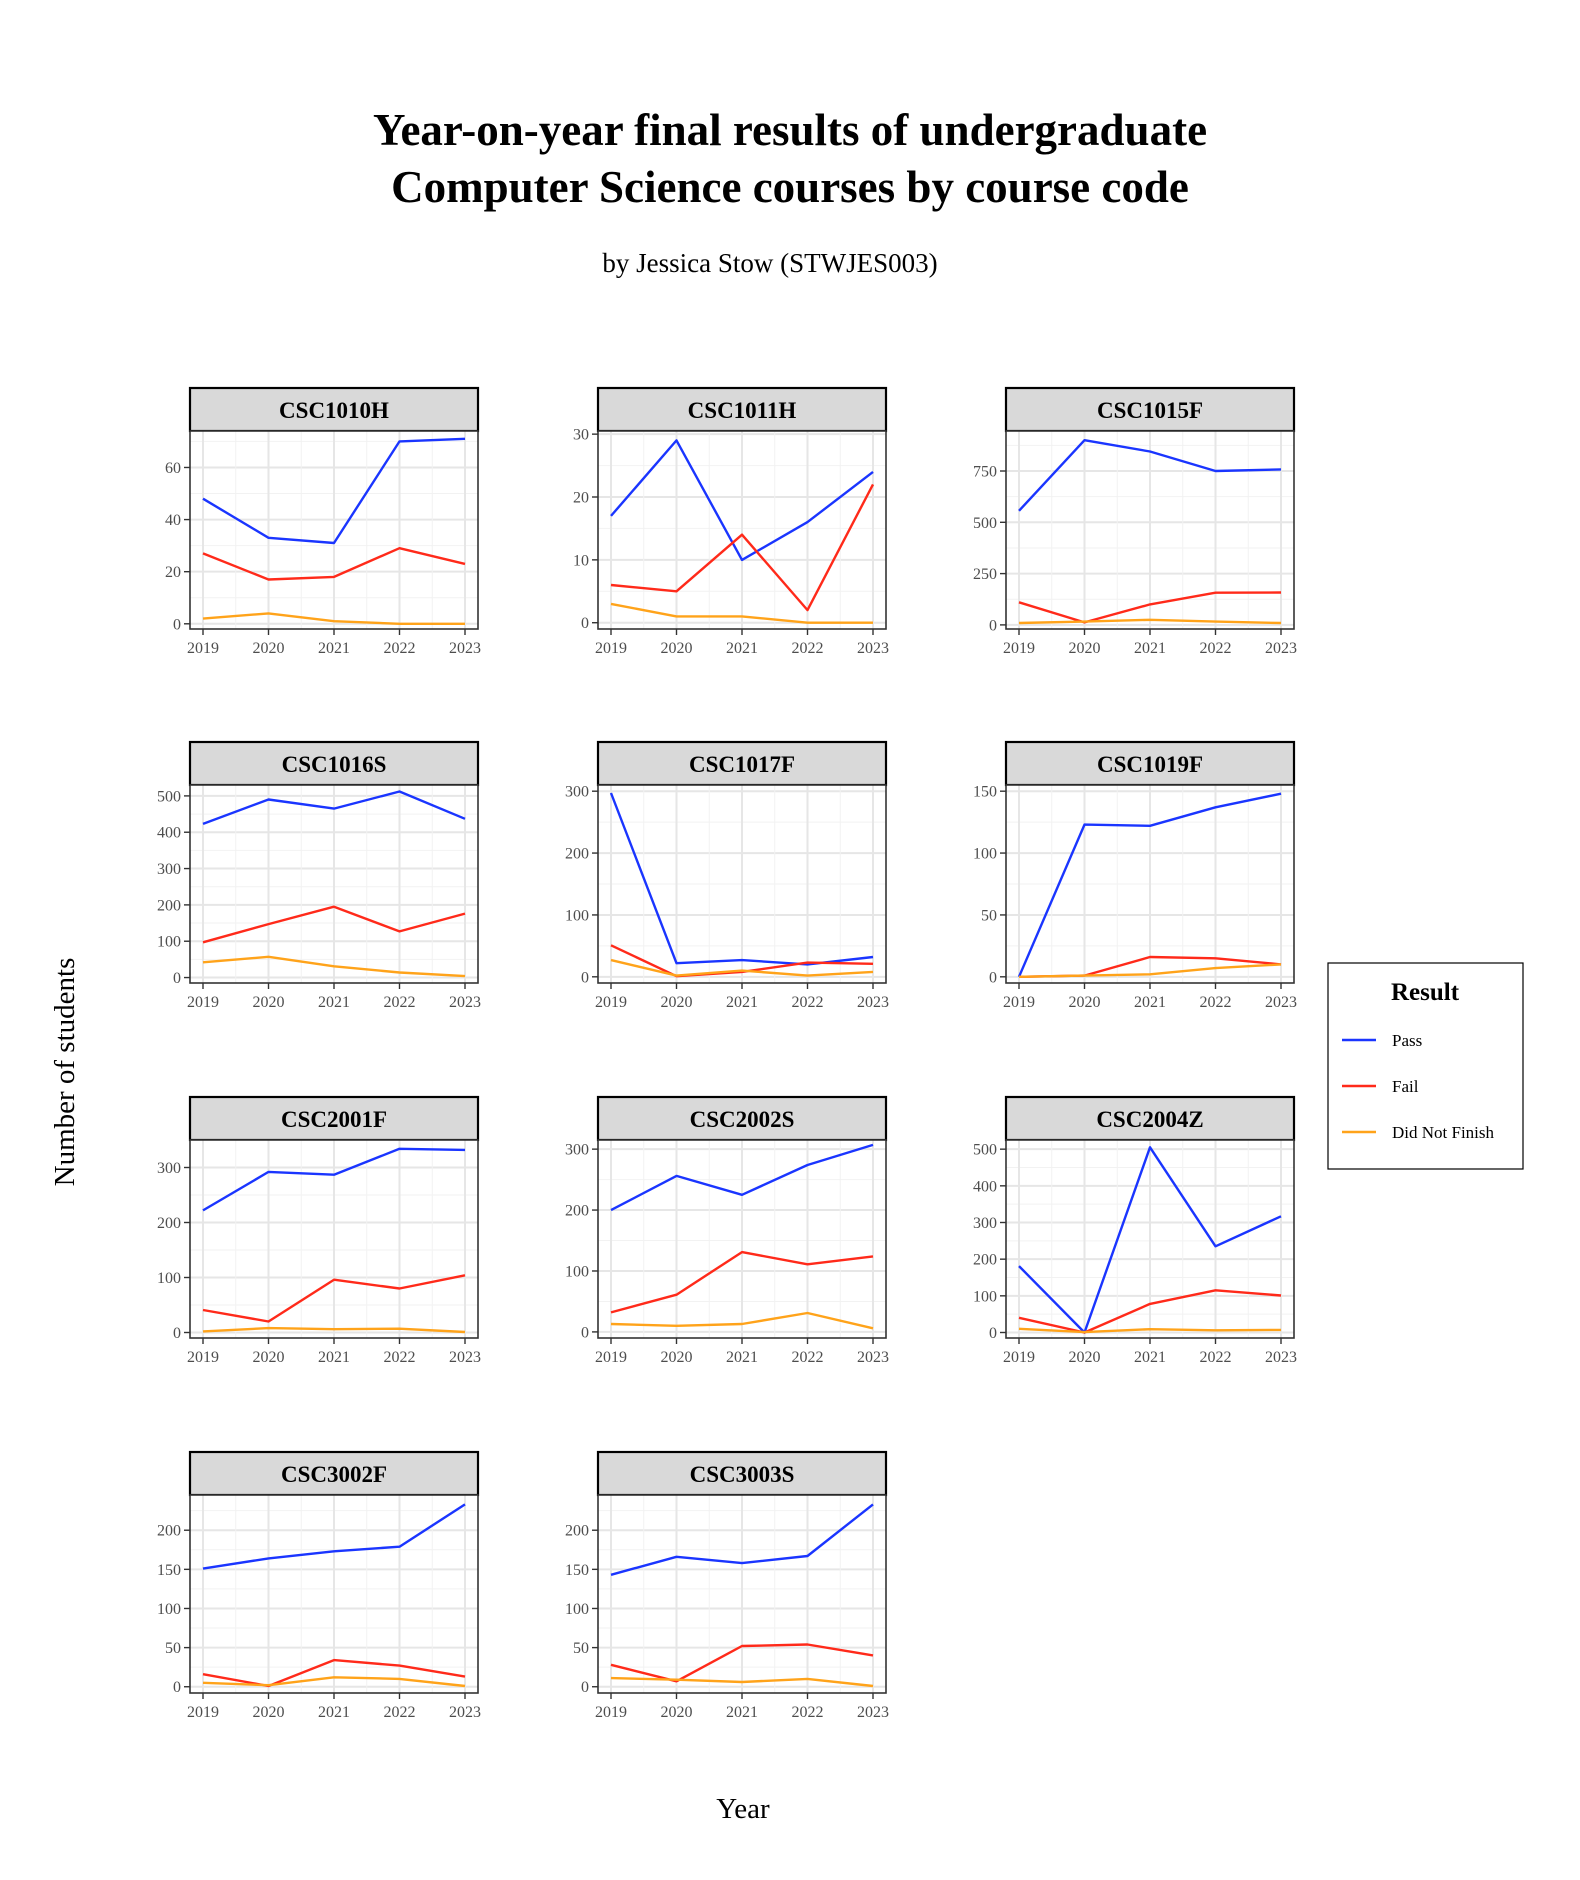 This screenshot has width=1580, height=1880. Describe the element at coordinates (1425, 1066) in the screenshot. I see `legend: Result Pass Fail Did Not Finish` at that location.